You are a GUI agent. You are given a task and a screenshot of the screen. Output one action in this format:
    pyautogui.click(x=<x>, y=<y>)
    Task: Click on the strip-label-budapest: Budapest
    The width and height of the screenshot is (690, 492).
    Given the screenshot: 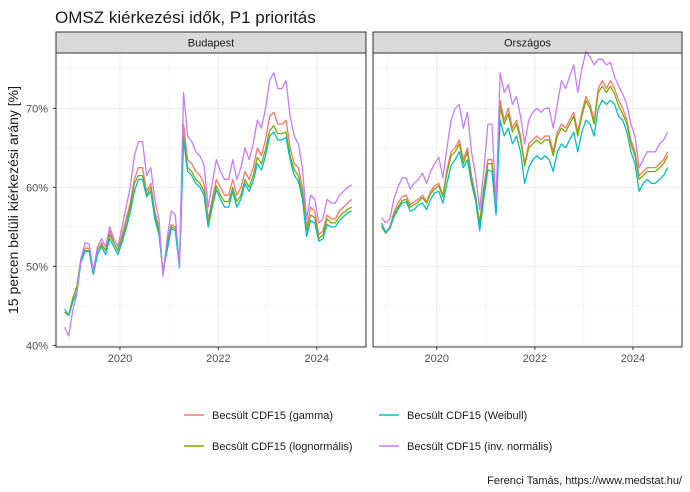 What is the action you would take?
    pyautogui.click(x=211, y=44)
    